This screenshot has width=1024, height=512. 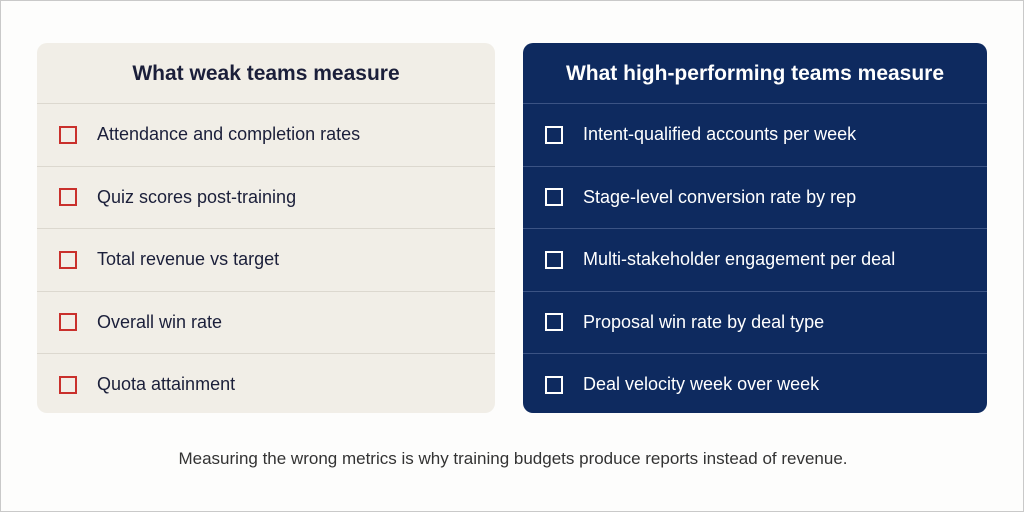 I want to click on metric-row: Proposal win rate by deal type, so click(x=755, y=322).